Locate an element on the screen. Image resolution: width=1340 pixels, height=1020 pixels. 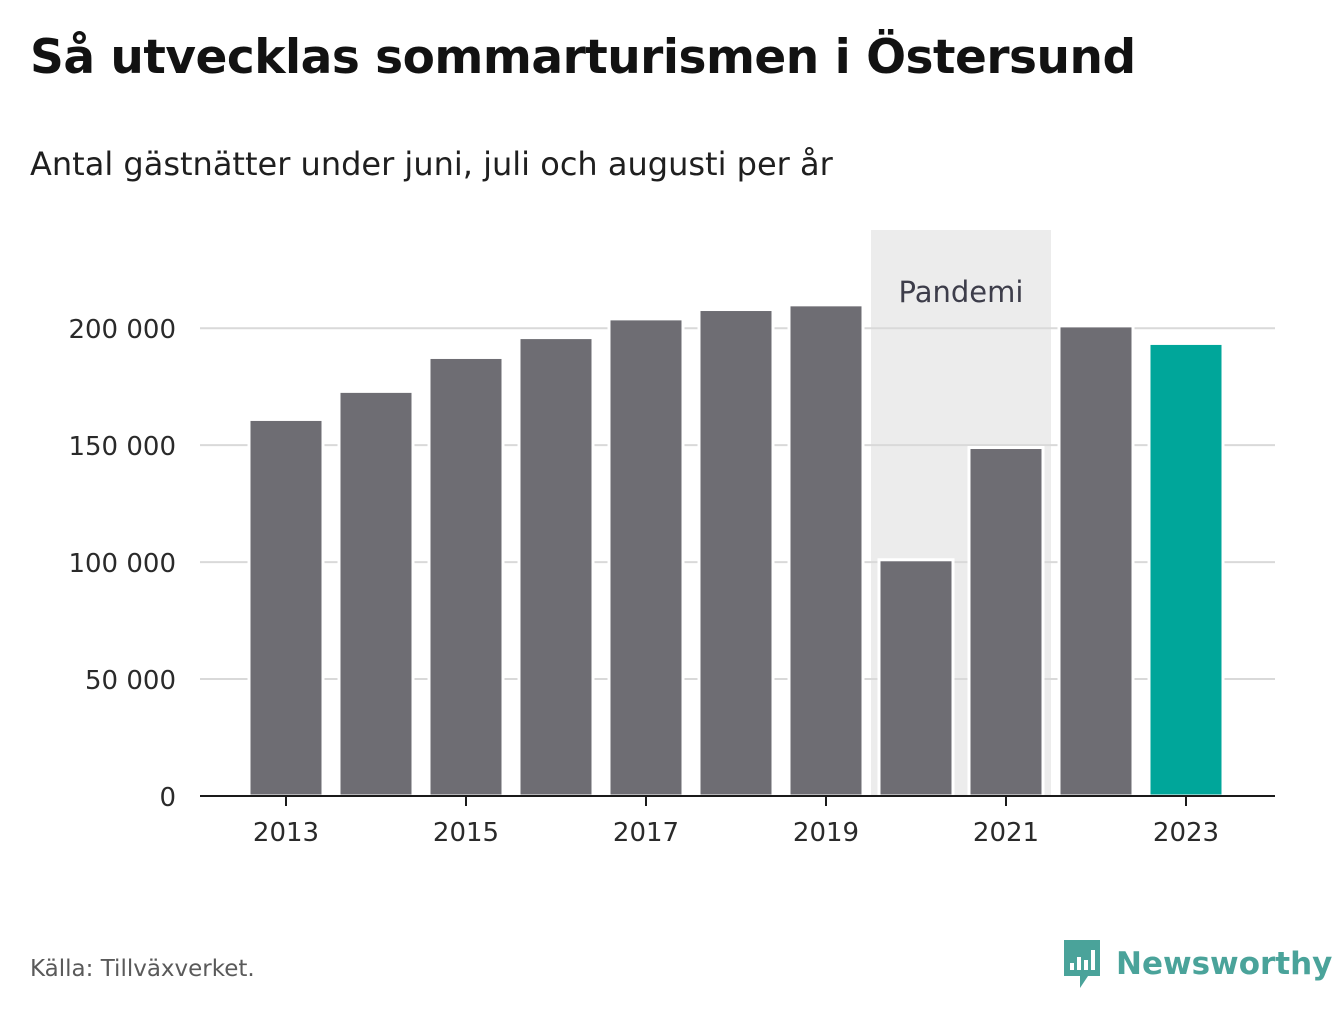
bar-2017 is located at coordinates (646, 557).